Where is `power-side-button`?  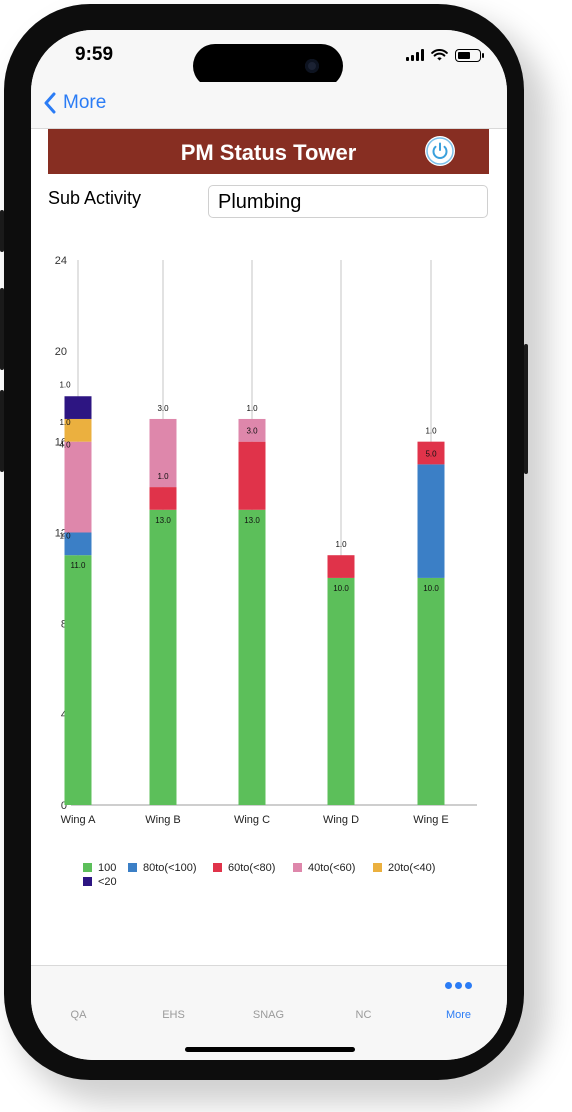 power-side-button is located at coordinates (526, 409).